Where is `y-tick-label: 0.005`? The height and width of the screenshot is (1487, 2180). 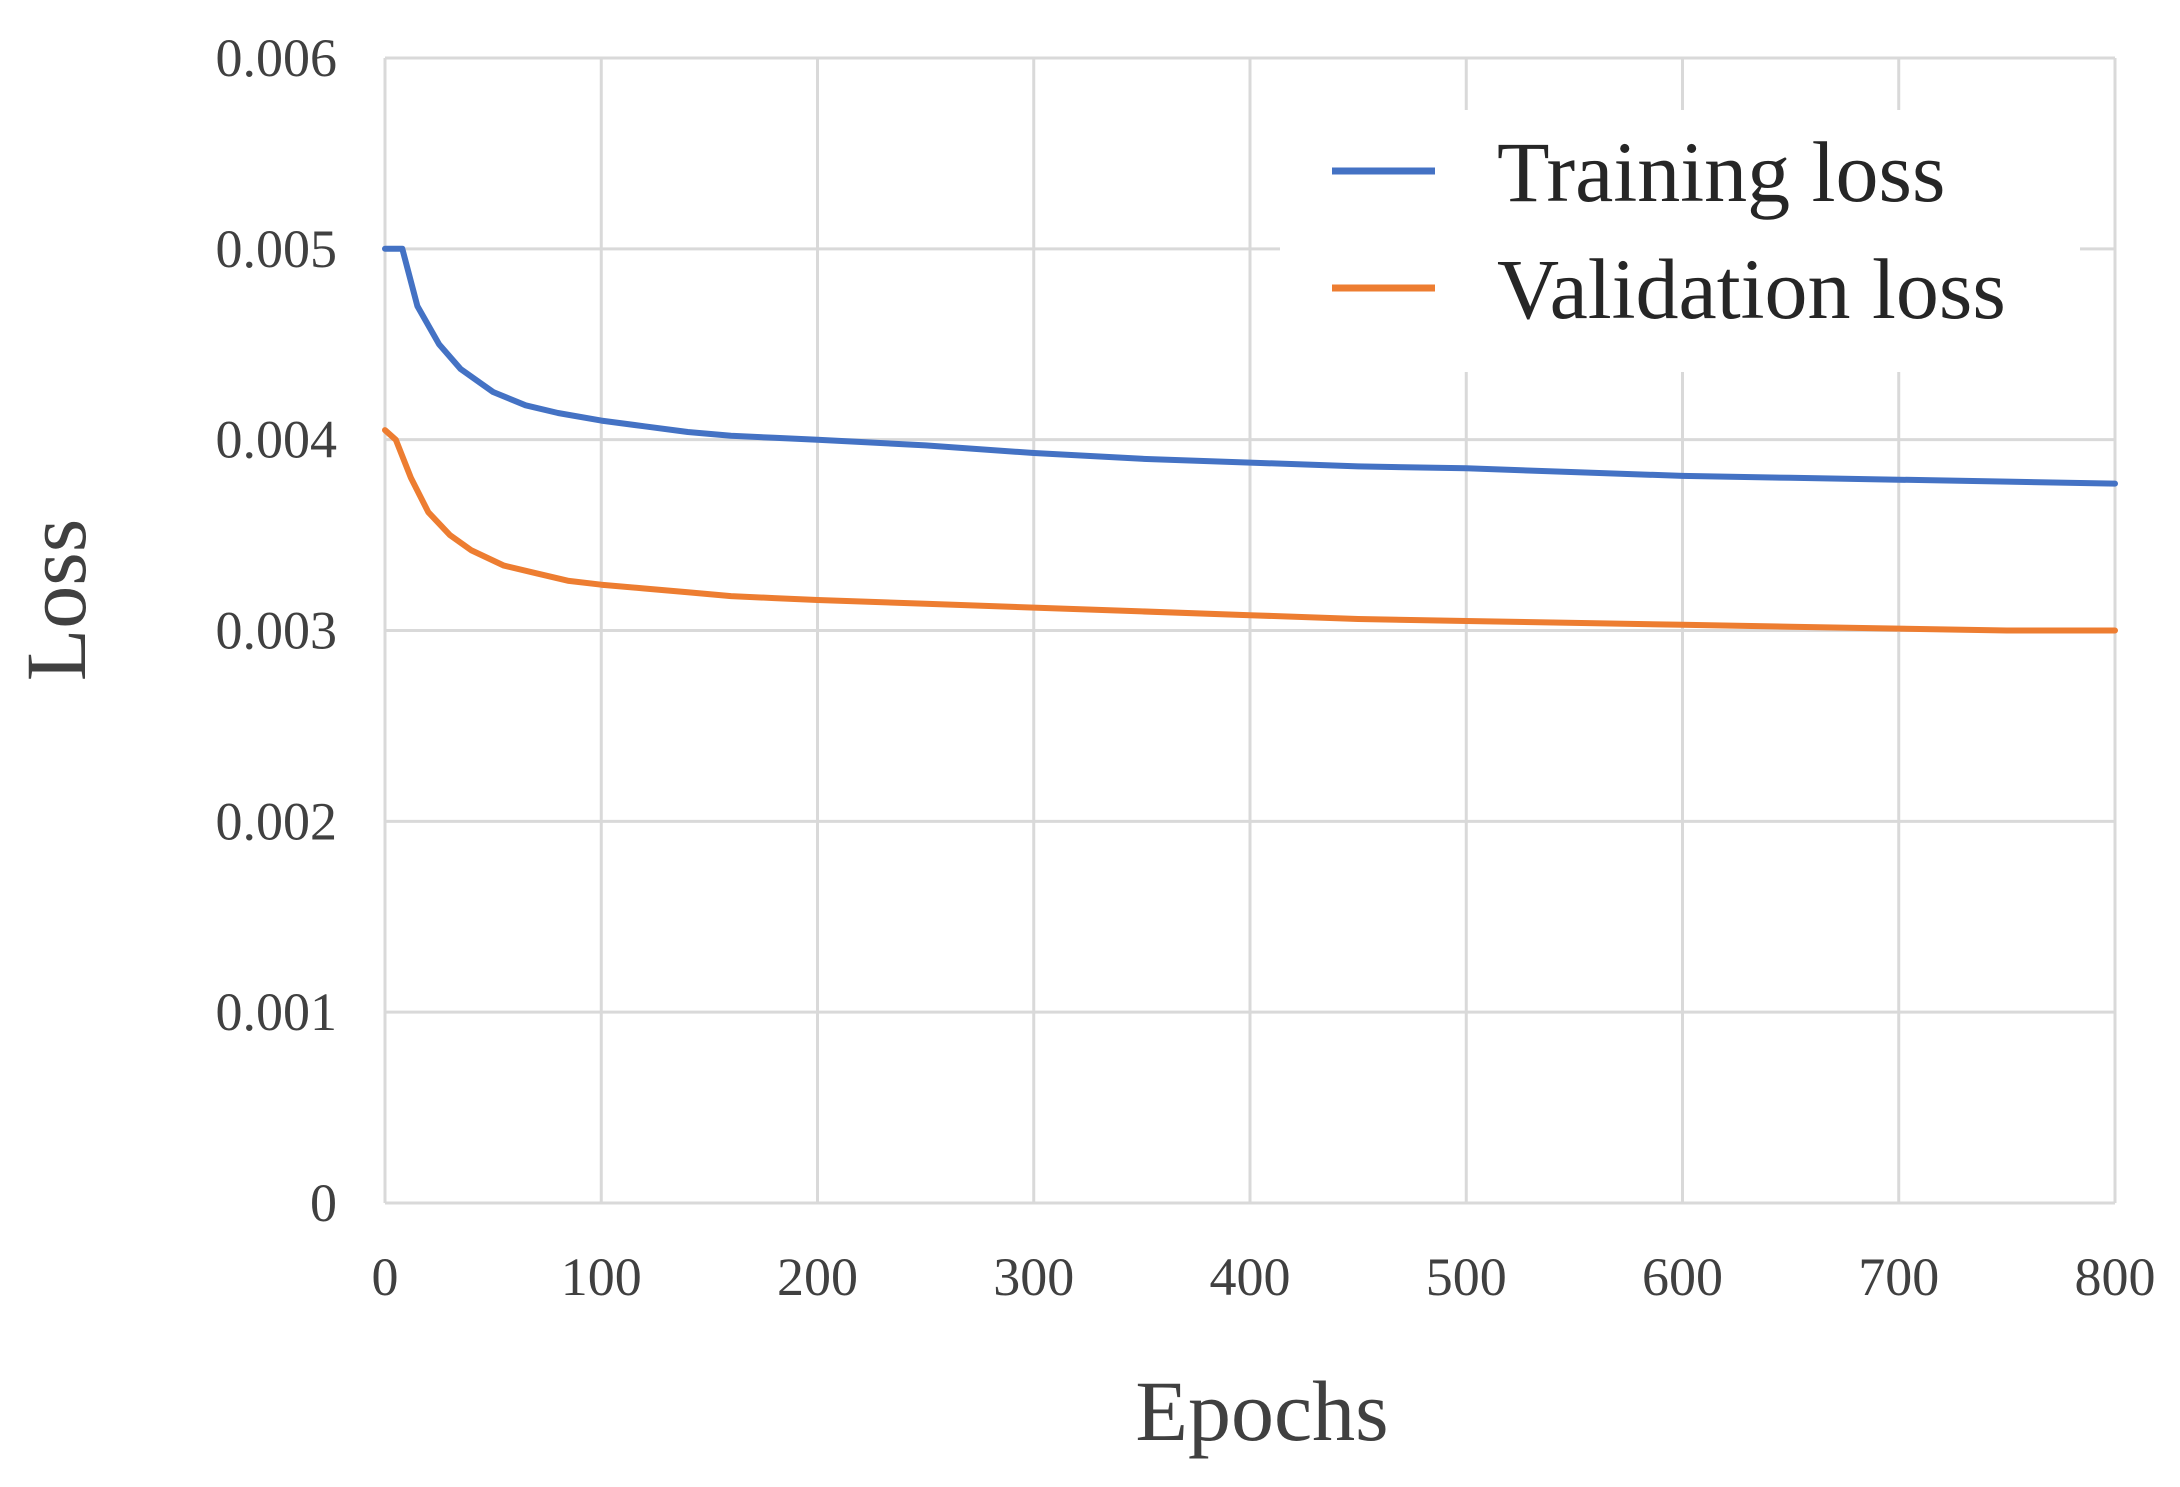
y-tick-label: 0.005 is located at coordinates (277, 249).